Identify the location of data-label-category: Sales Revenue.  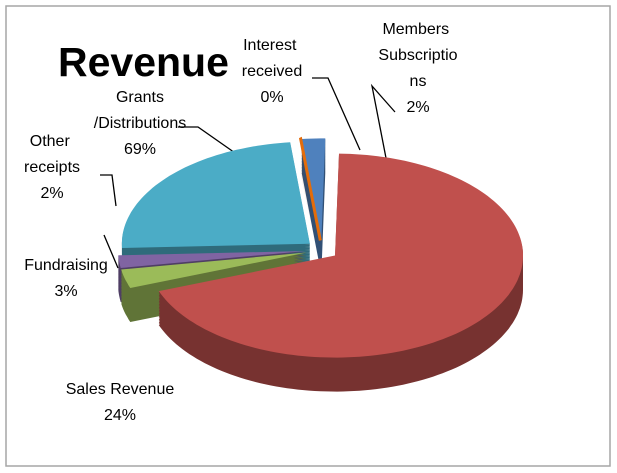
(120, 389).